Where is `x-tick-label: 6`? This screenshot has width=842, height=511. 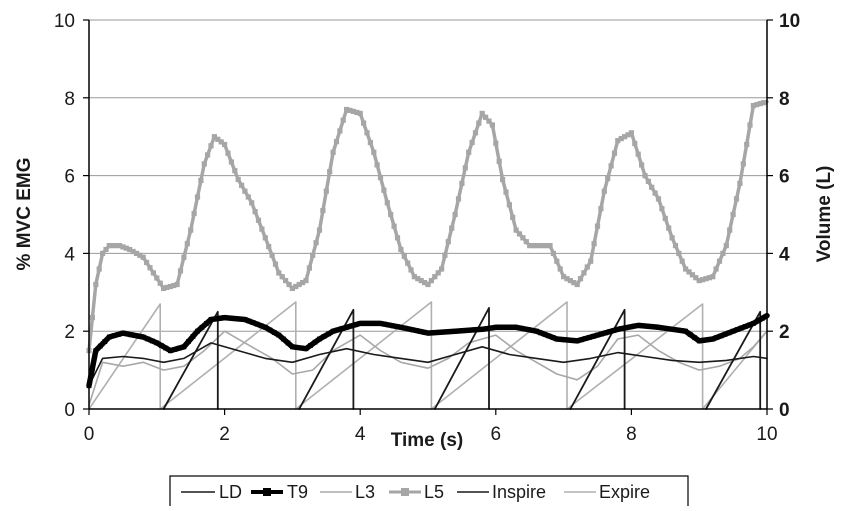
x-tick-label: 6 is located at coordinates (496, 434).